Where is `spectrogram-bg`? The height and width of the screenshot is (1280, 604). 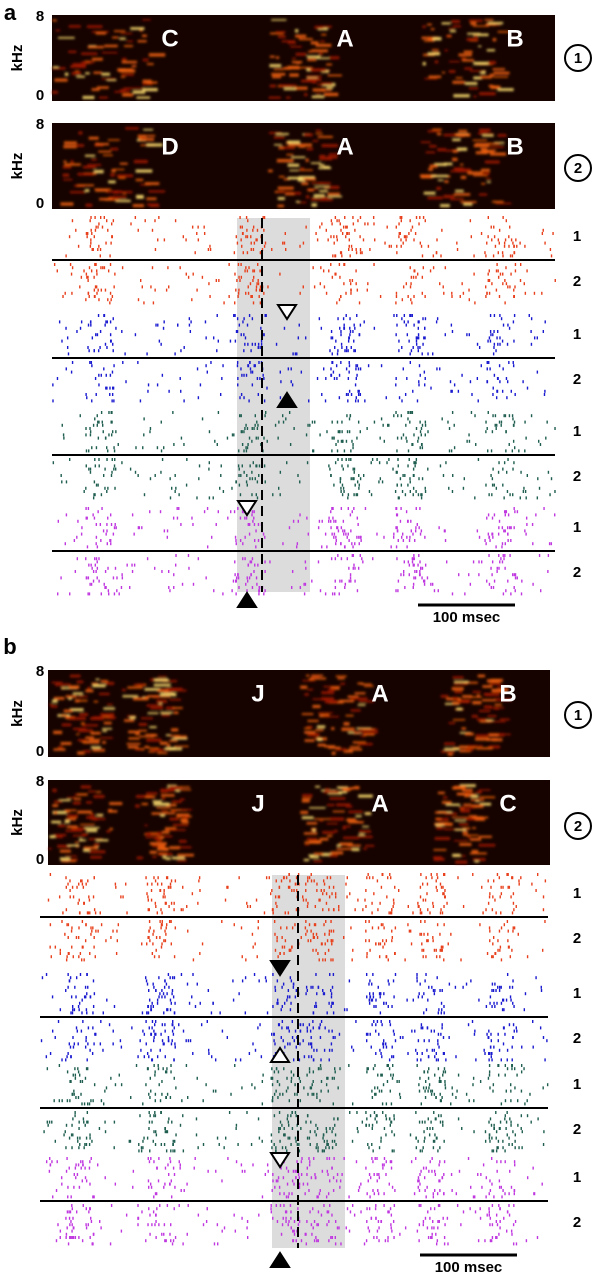 spectrogram-bg is located at coordinates (303, 166).